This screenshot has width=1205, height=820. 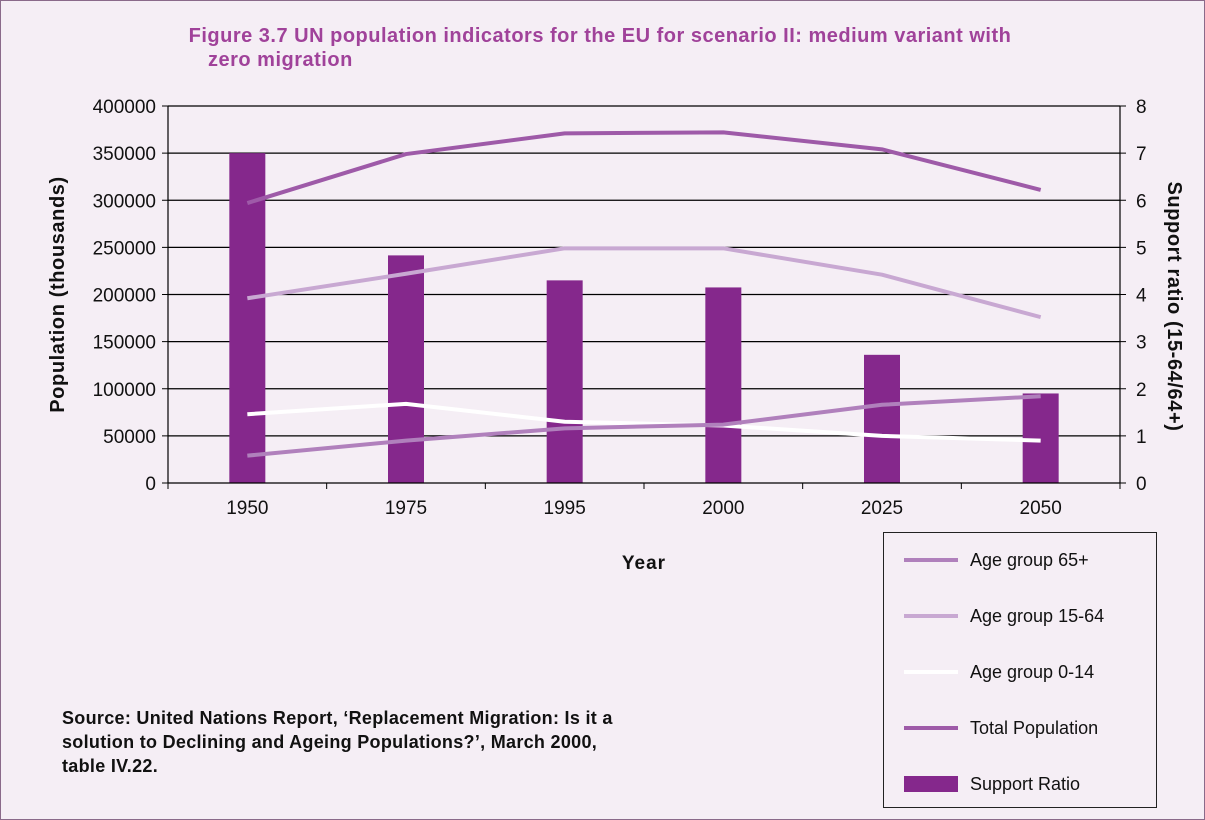 I want to click on line-total-population, so click(x=644, y=167).